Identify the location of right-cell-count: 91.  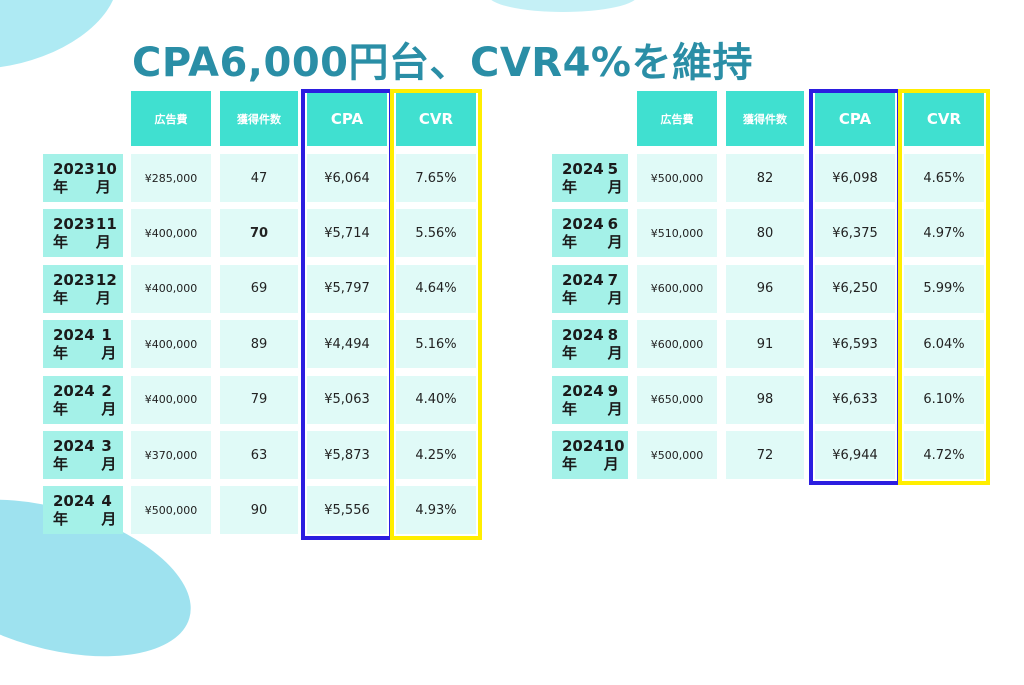
(765, 344).